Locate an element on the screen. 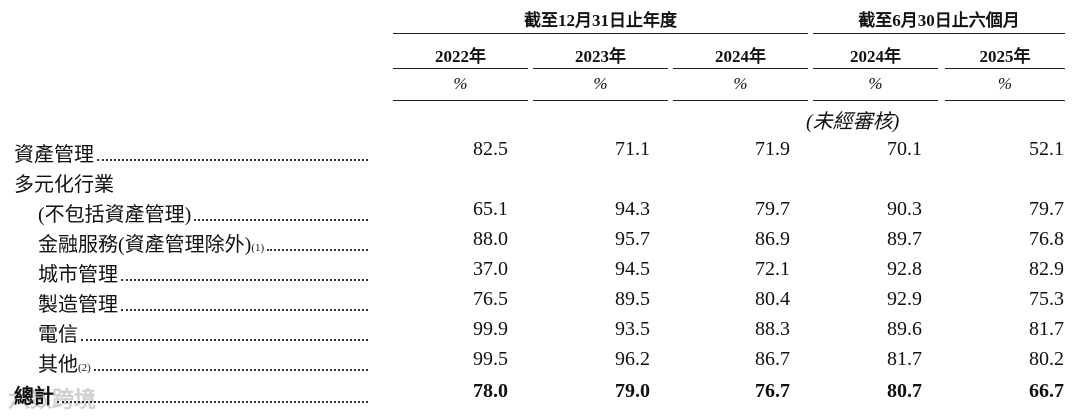 The height and width of the screenshot is (419, 1080). row-label: 金融服務(資產管理除外) (1) is located at coordinates (203, 242).